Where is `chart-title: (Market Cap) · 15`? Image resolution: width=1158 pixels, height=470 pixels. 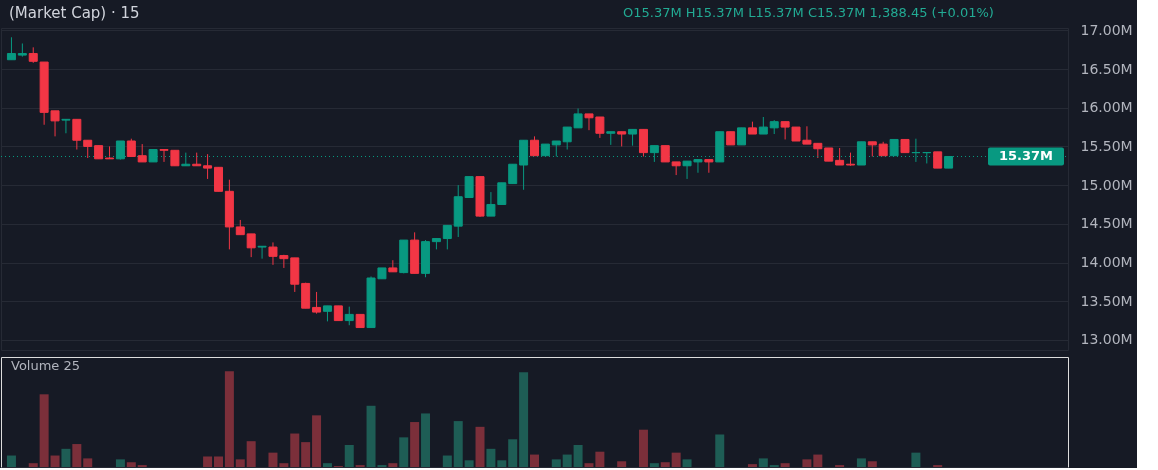
chart-title: (Market Cap) · 15 is located at coordinates (74, 13).